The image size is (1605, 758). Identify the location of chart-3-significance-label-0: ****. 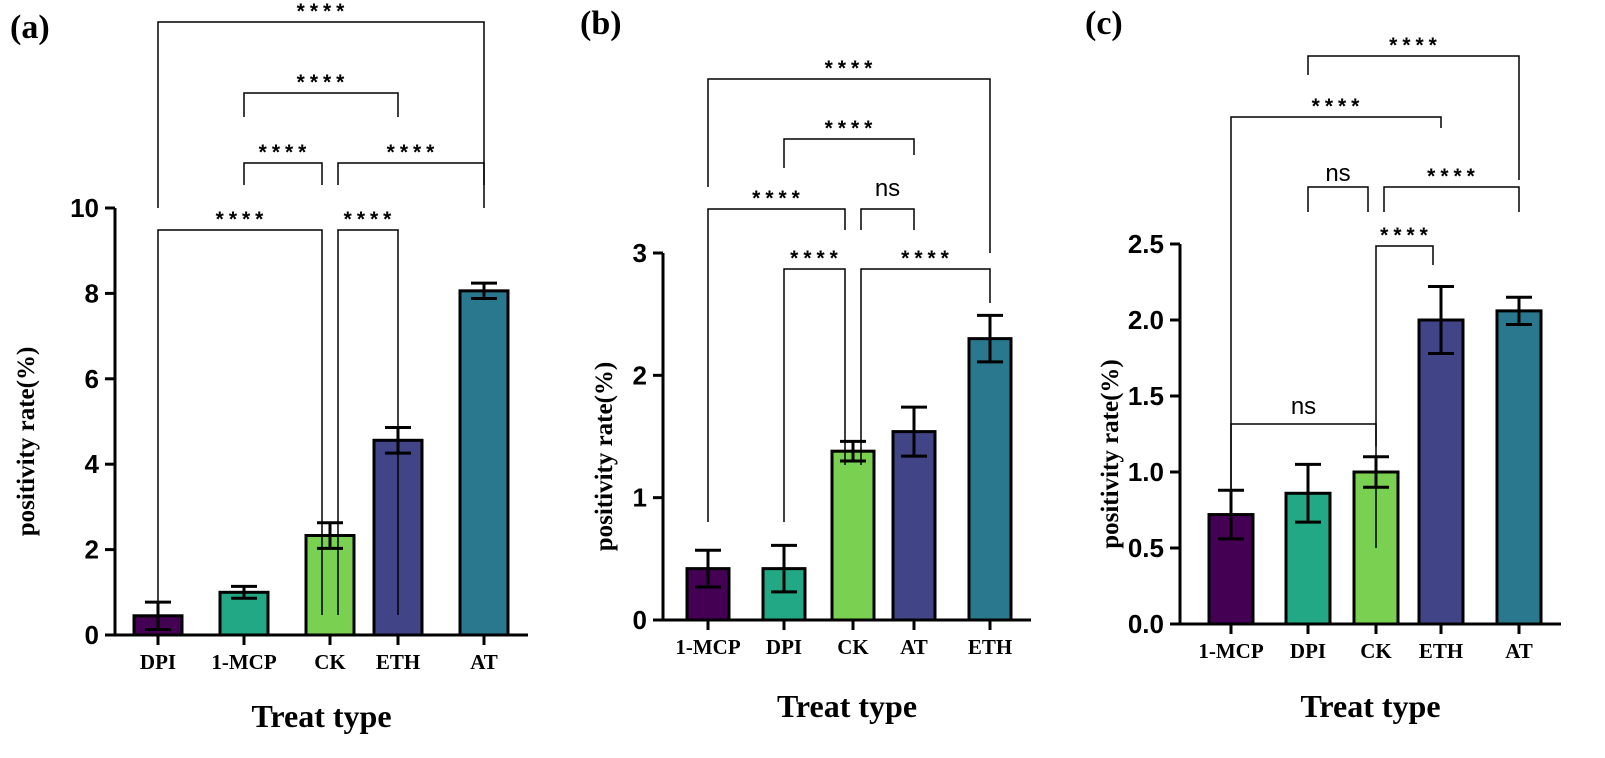
(1415, 45).